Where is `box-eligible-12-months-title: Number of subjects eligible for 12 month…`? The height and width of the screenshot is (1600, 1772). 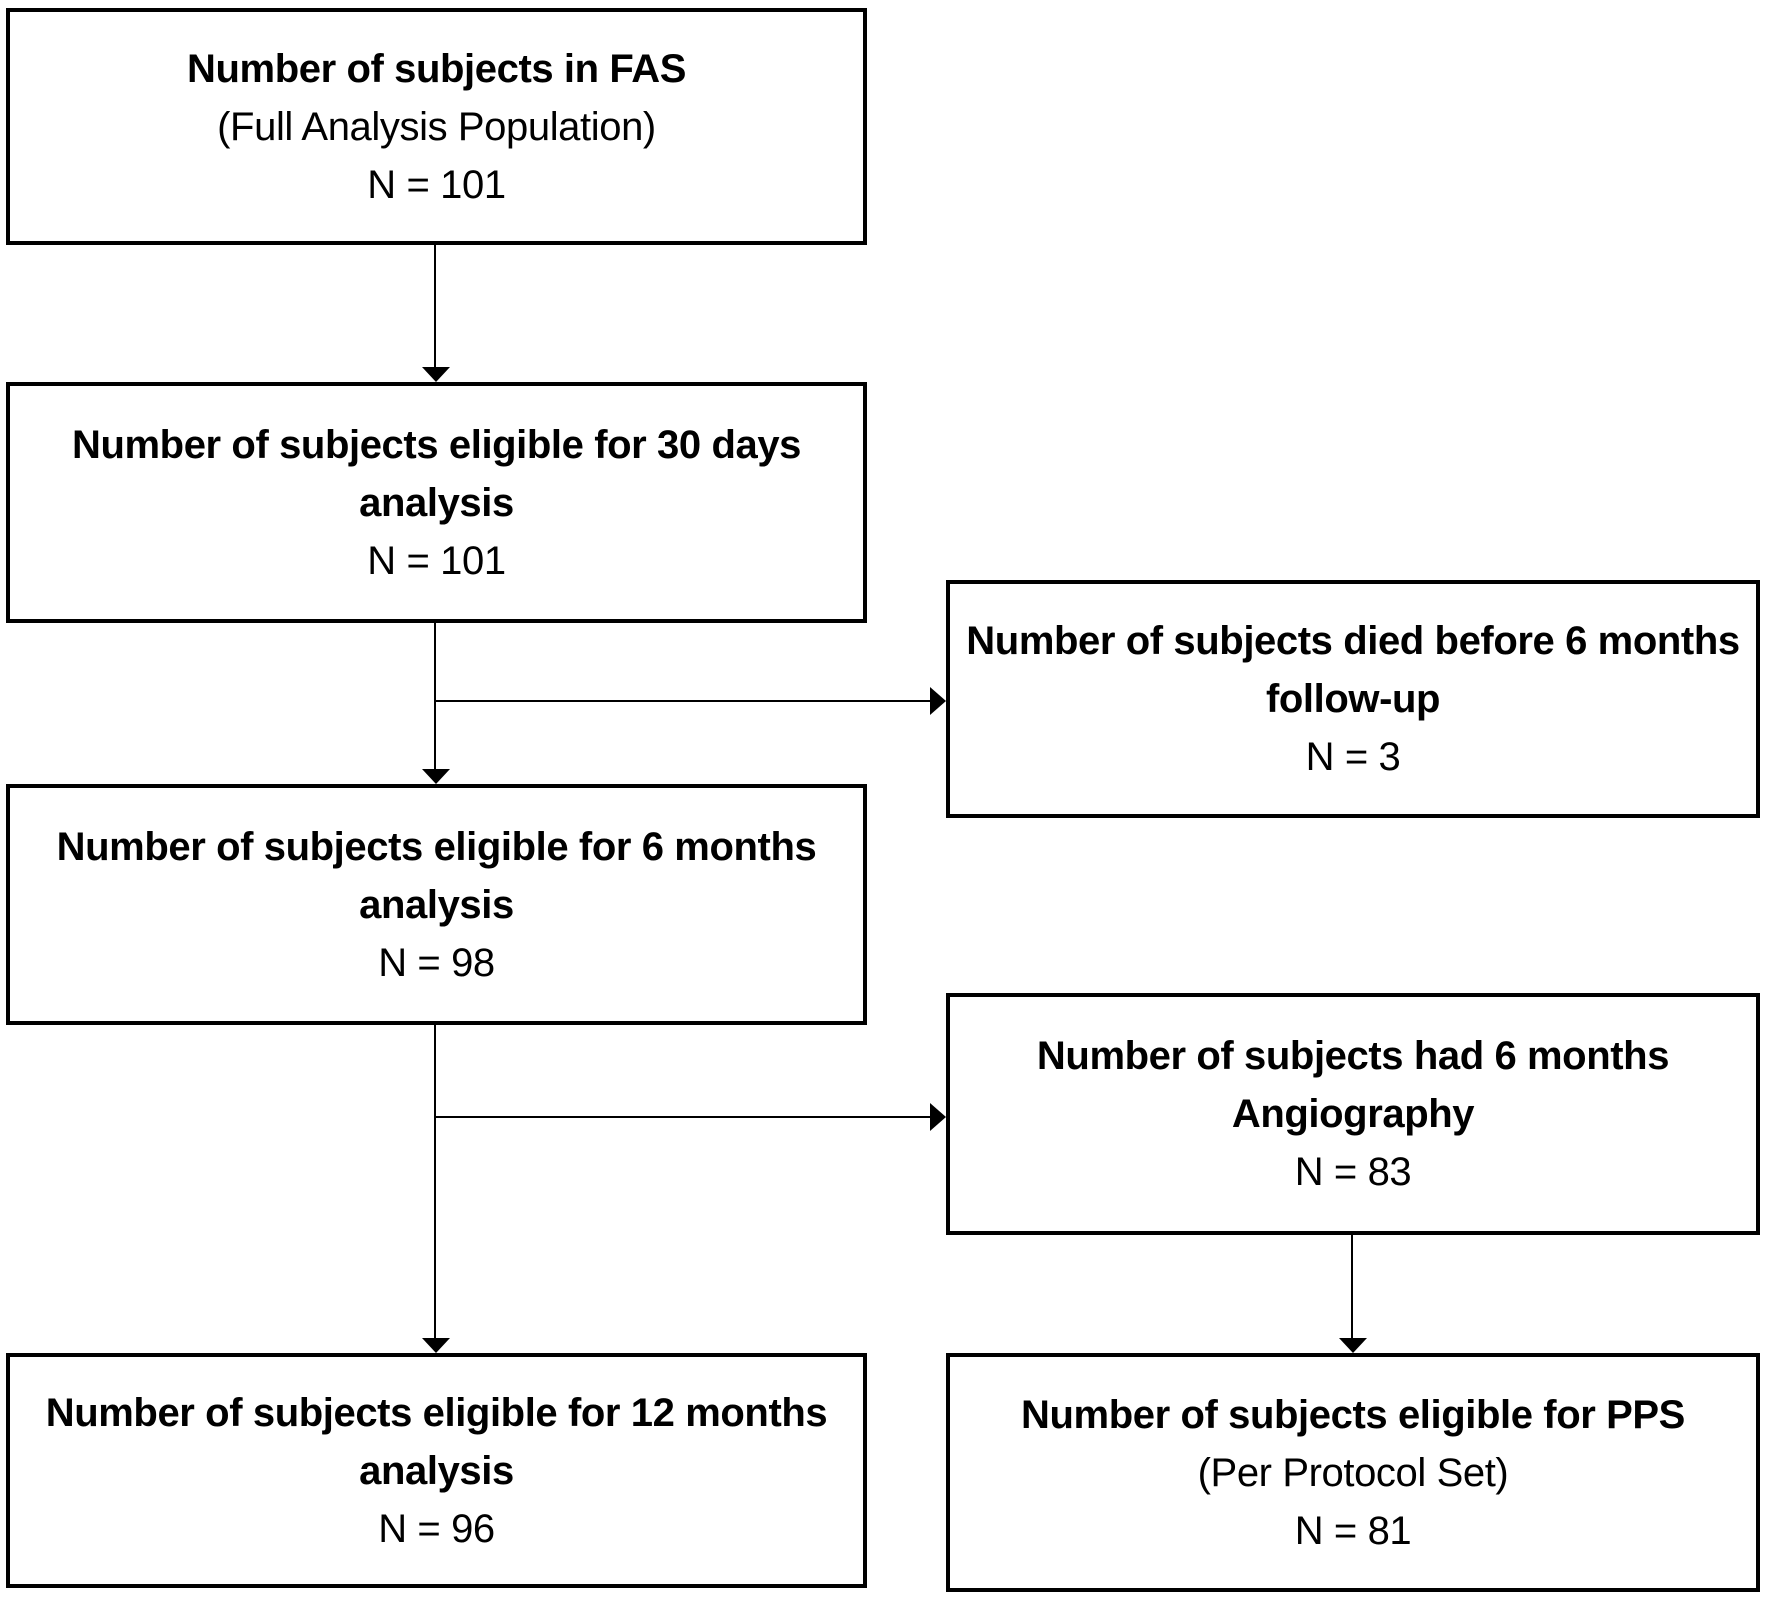
box-eligible-12-months-title: Number of subjects eligible for 12 month… is located at coordinates (436, 1412).